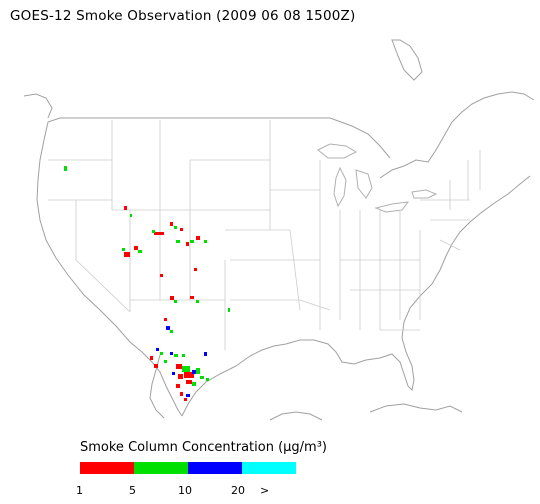 The image size is (540, 504). Describe the element at coordinates (203, 447) in the screenshot. I see `legend-title: Smoke Column Concentration (μg/m³)` at that location.